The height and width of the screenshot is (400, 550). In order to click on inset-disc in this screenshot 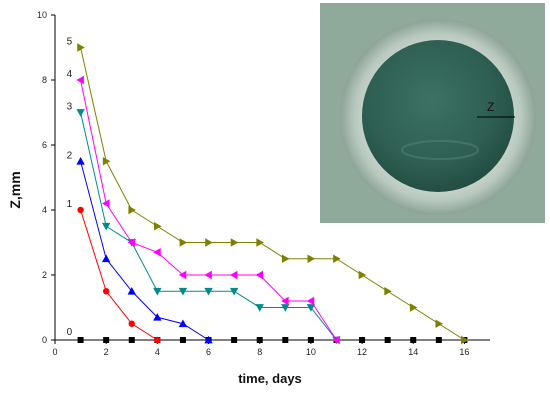, I will do `click(438, 116)`.